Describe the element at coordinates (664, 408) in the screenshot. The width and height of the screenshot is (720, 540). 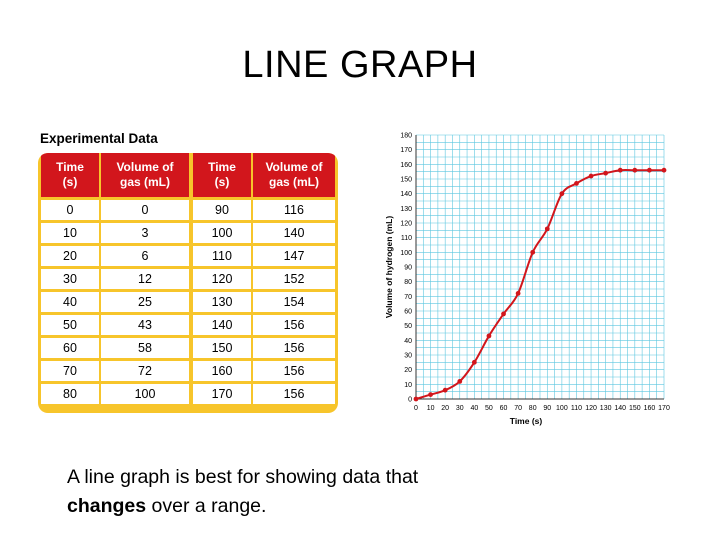
I see `x-tick-label: 170` at that location.